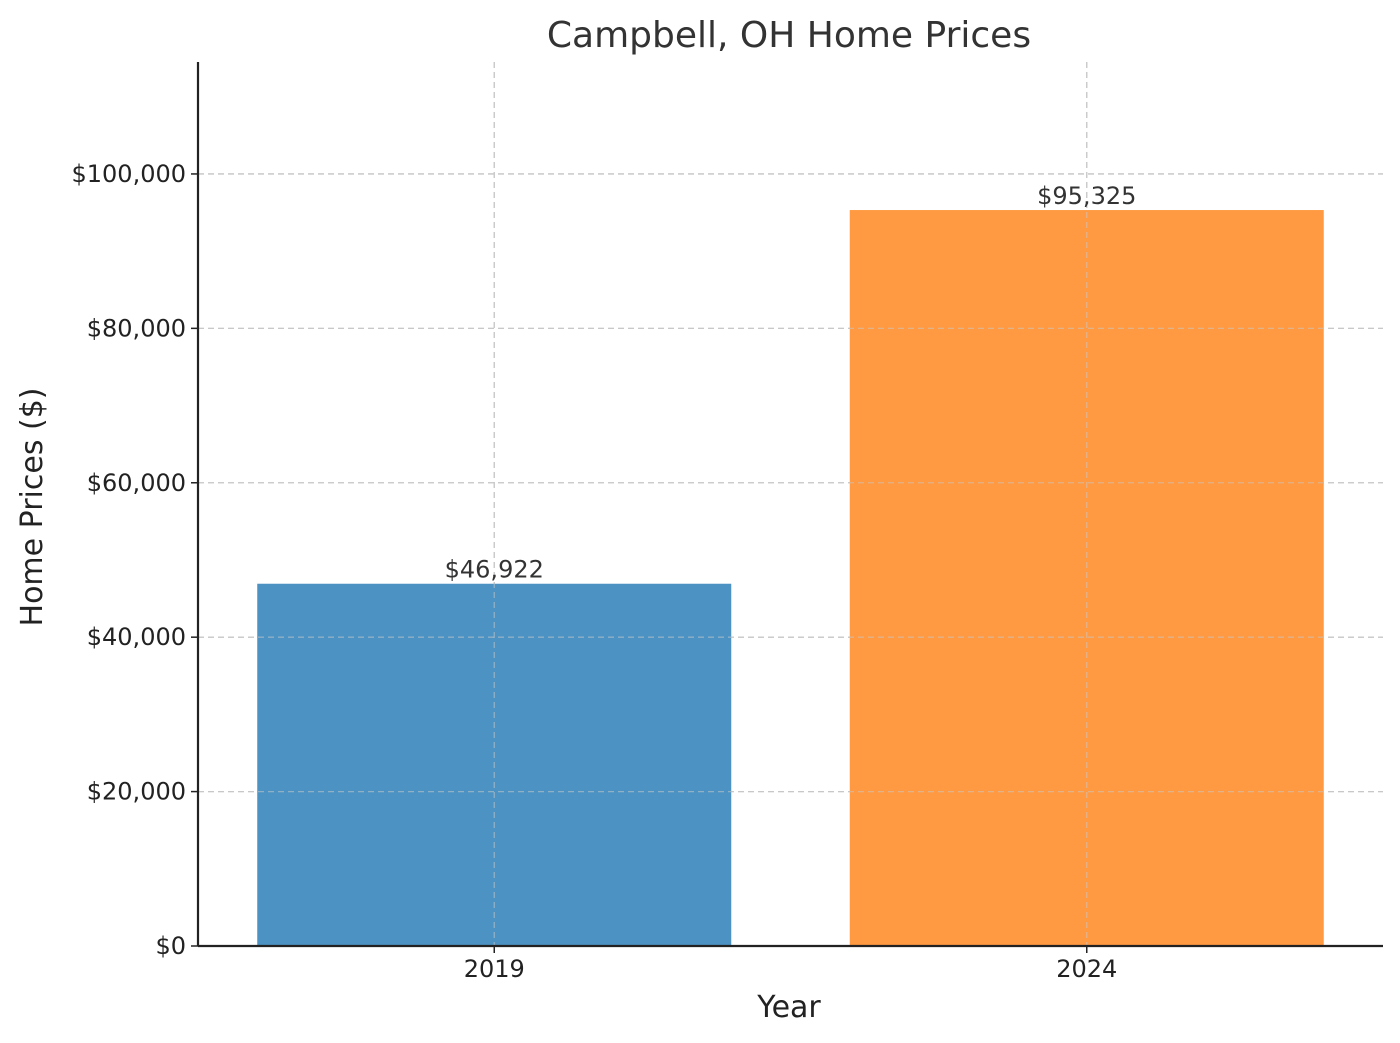 This screenshot has width=1400, height=1043. I want to click on bar-value-label: $95,325, so click(1086, 196).